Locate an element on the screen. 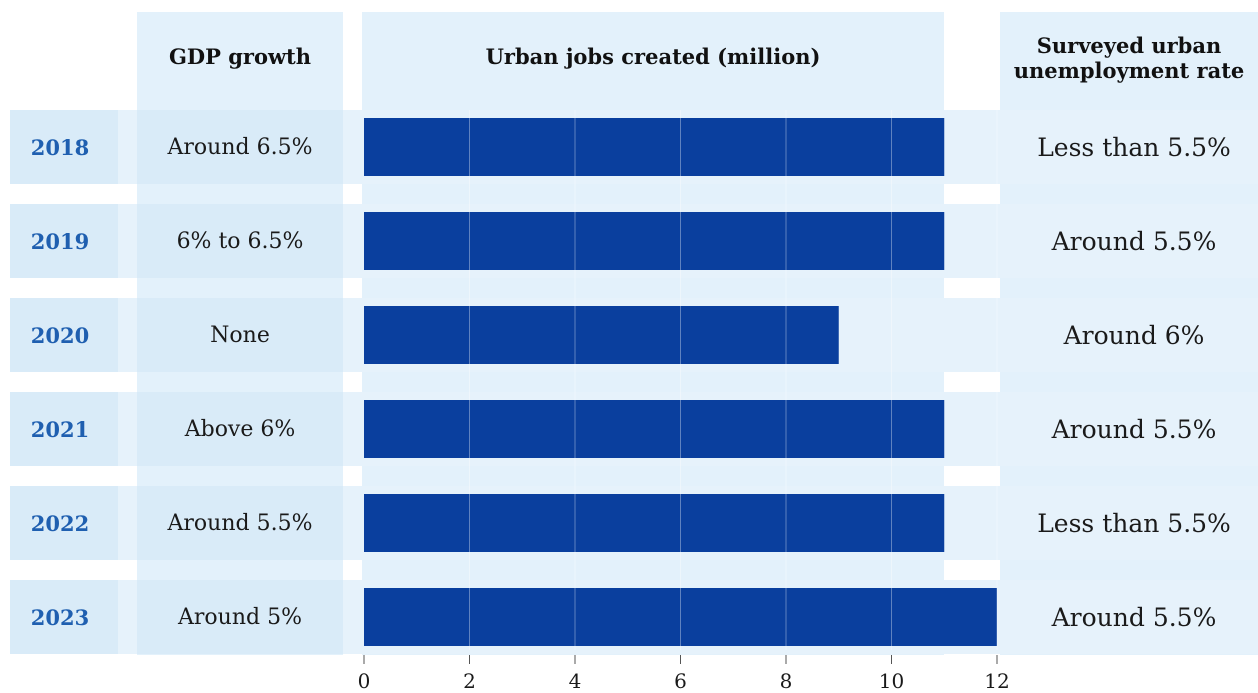  year-label: 2022 is located at coordinates (60, 523).